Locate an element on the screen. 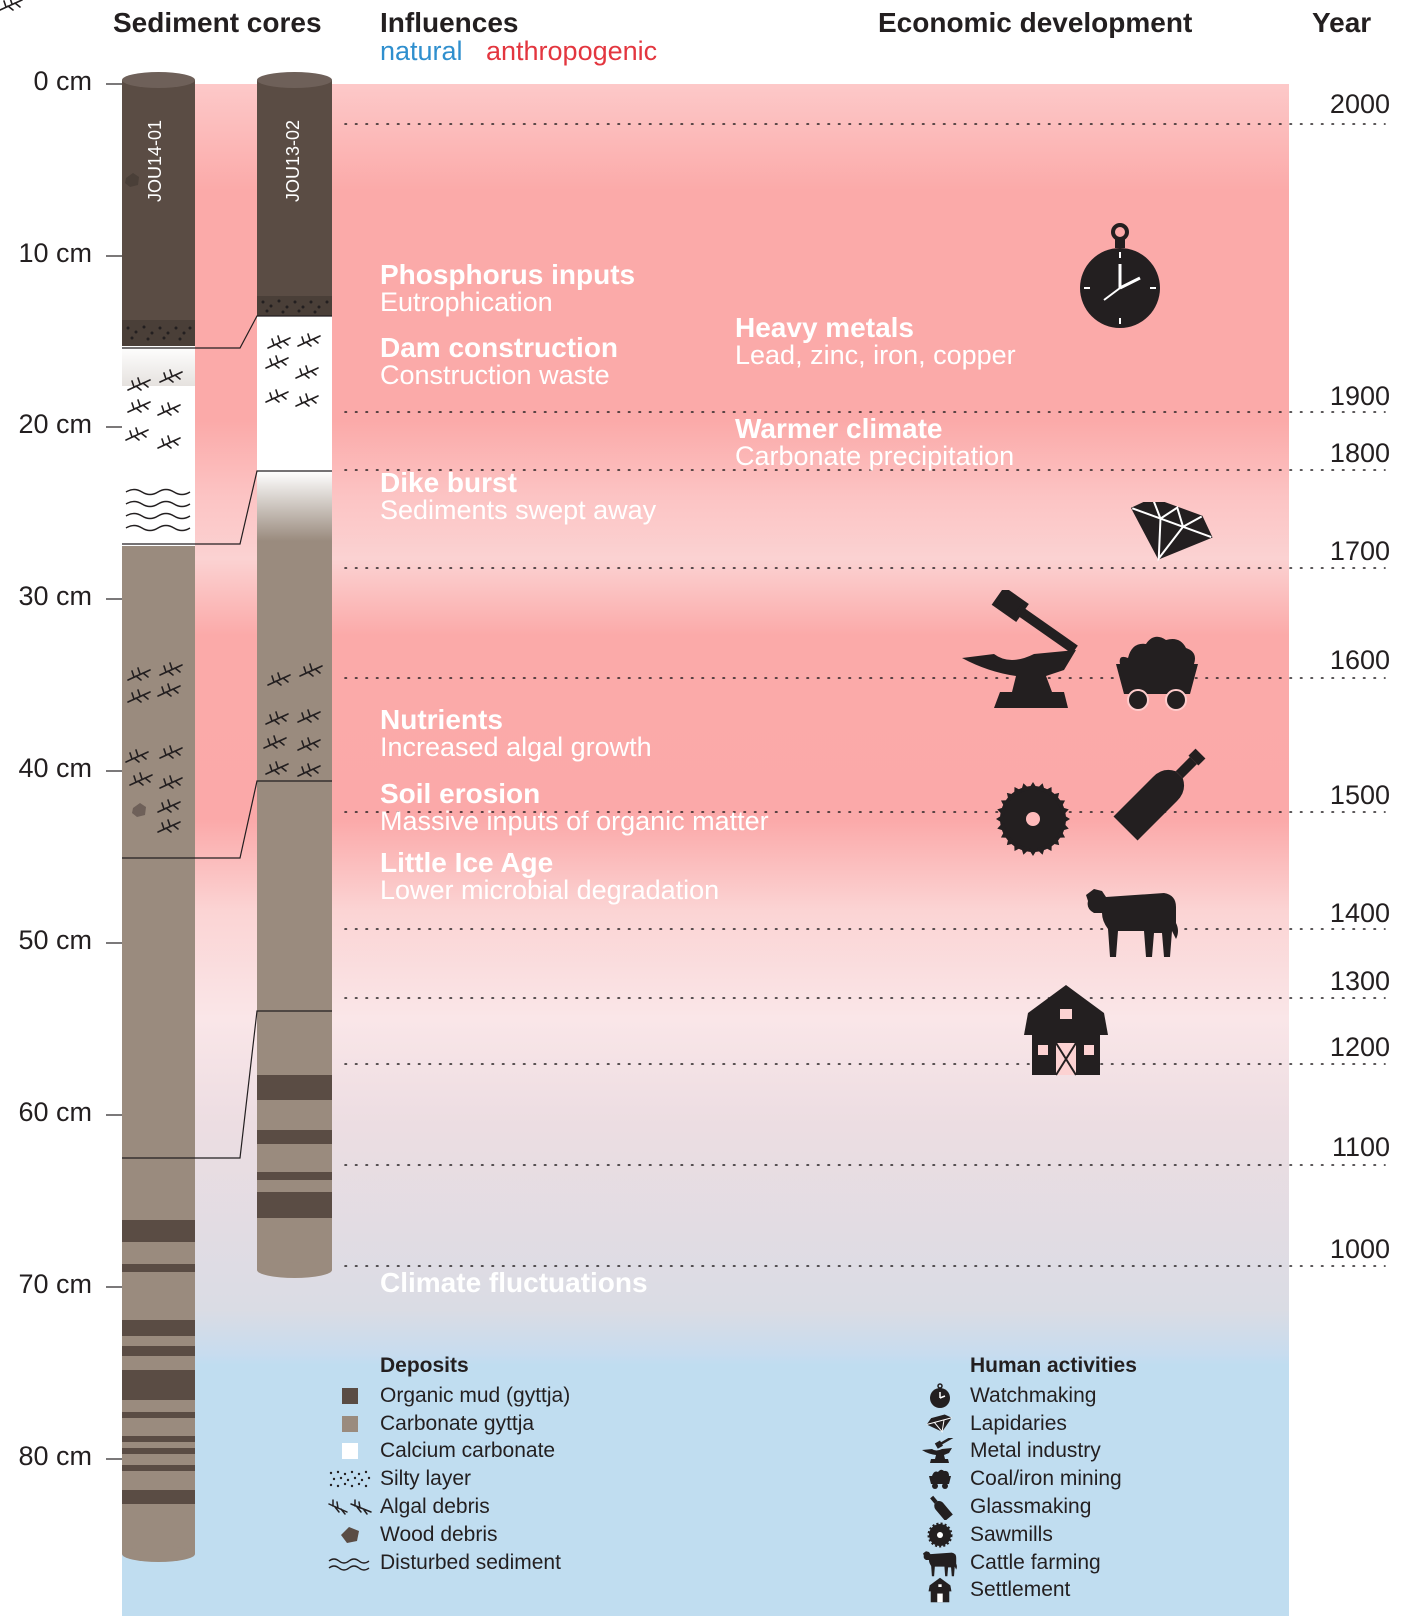 The image size is (1402, 1616). legend-item: Coal/iron mining is located at coordinates (1023, 1479).